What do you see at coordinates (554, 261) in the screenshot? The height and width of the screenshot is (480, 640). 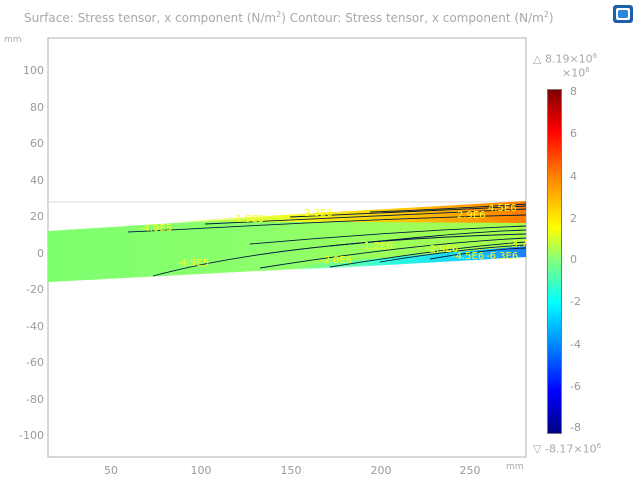 I see `colorbar` at bounding box center [554, 261].